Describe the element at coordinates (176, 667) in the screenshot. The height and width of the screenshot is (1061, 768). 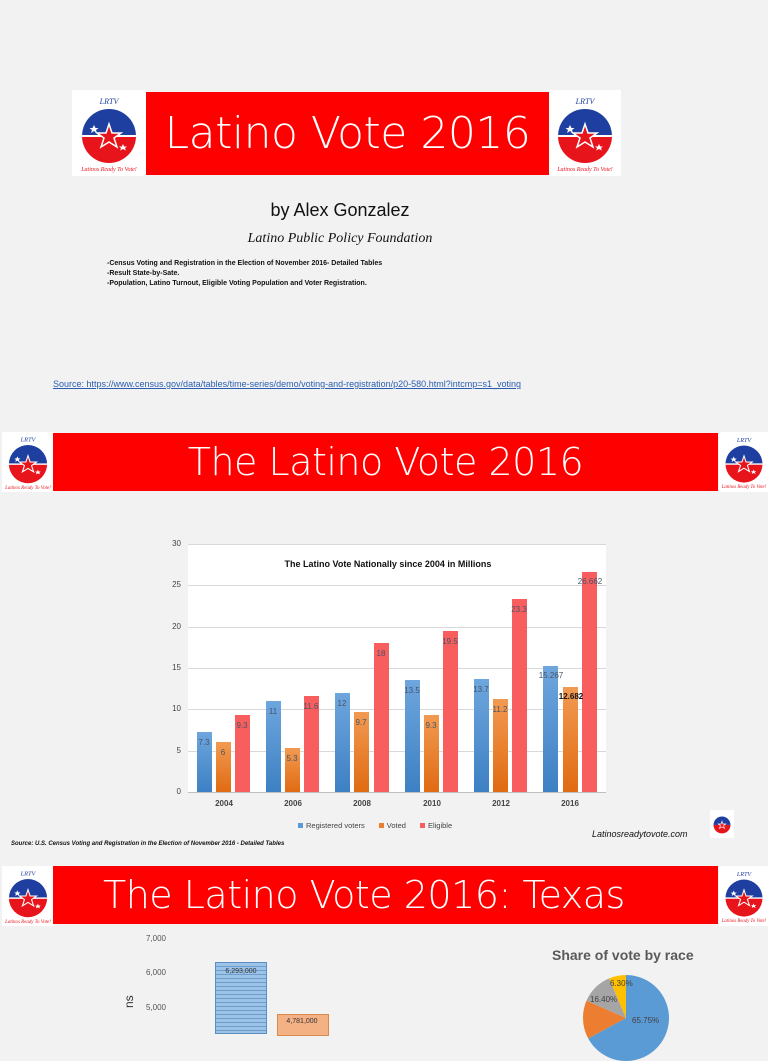
I see `y-tick: 15` at that location.